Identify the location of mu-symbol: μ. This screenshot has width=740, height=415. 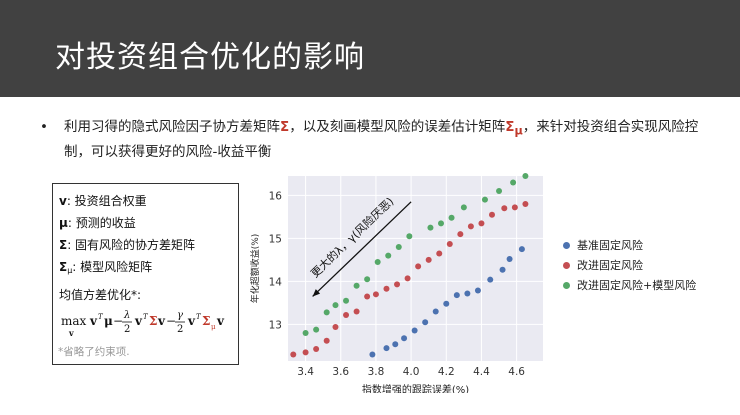
(63, 223).